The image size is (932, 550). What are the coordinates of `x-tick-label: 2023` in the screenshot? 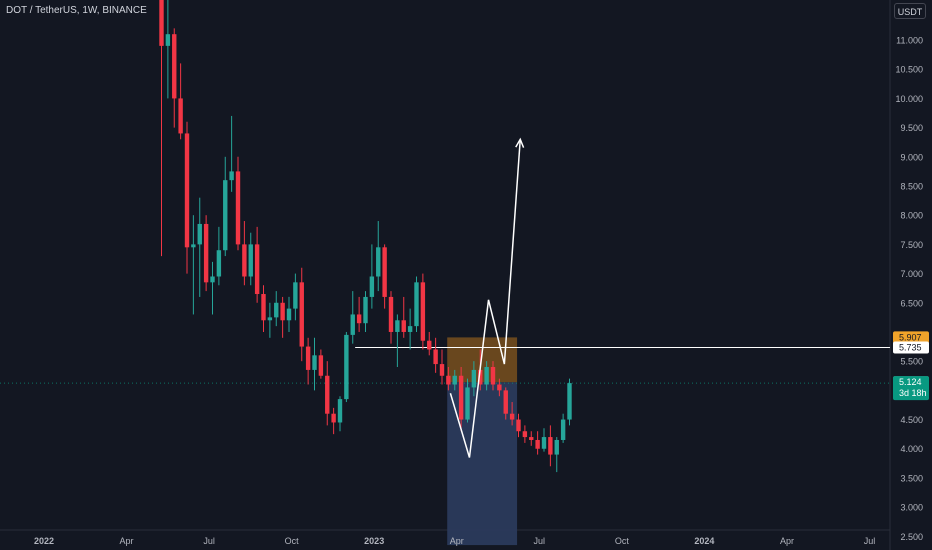 It's located at (374, 541).